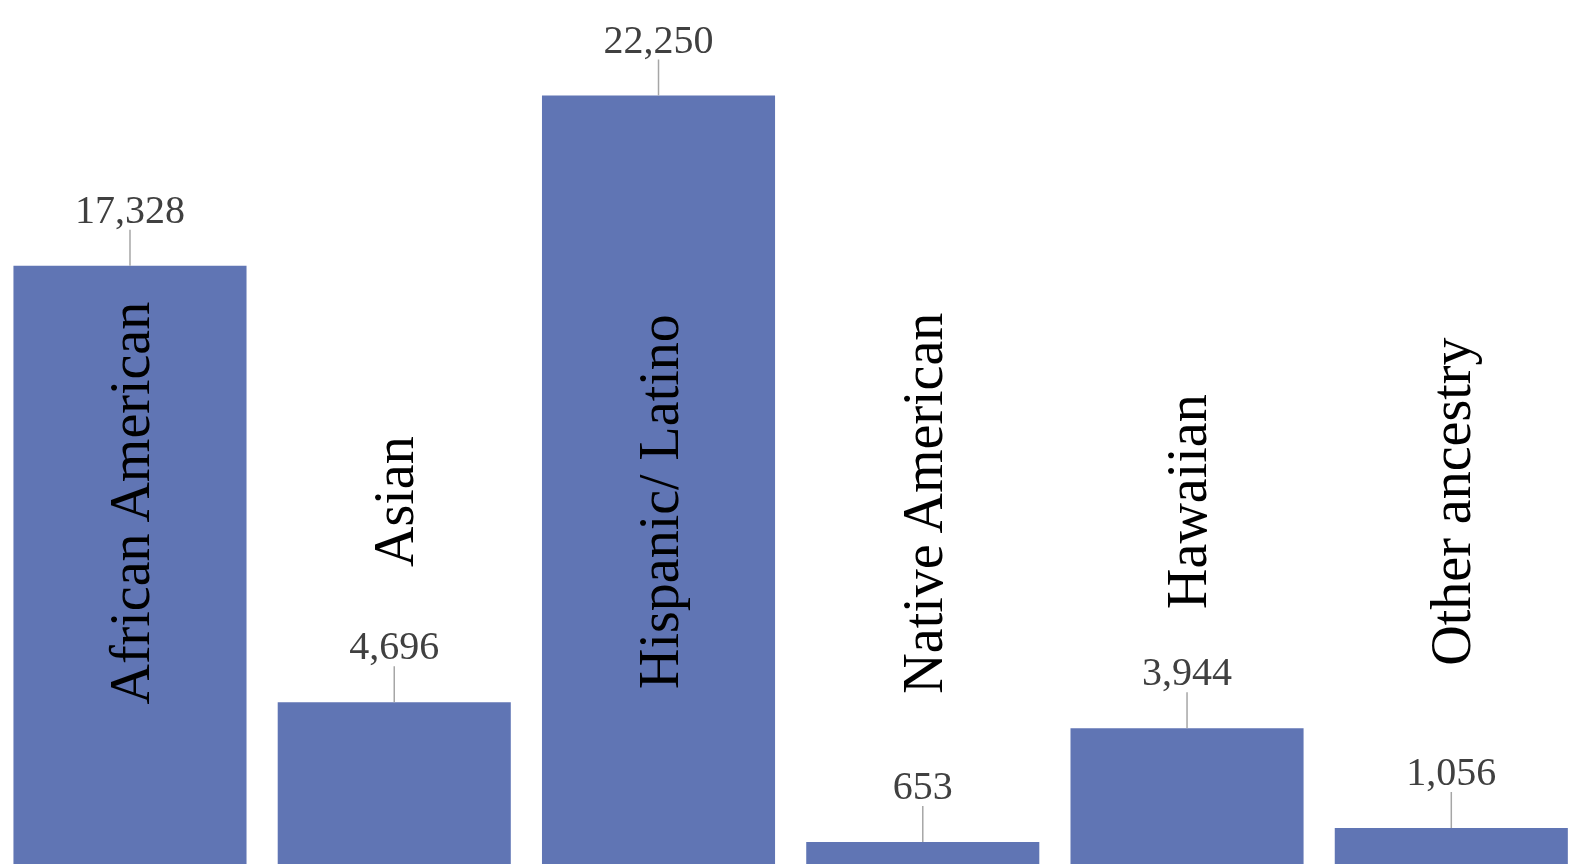 The height and width of the screenshot is (864, 1575). I want to click on x-tick-label: Hawaiian, so click(1187, 501).